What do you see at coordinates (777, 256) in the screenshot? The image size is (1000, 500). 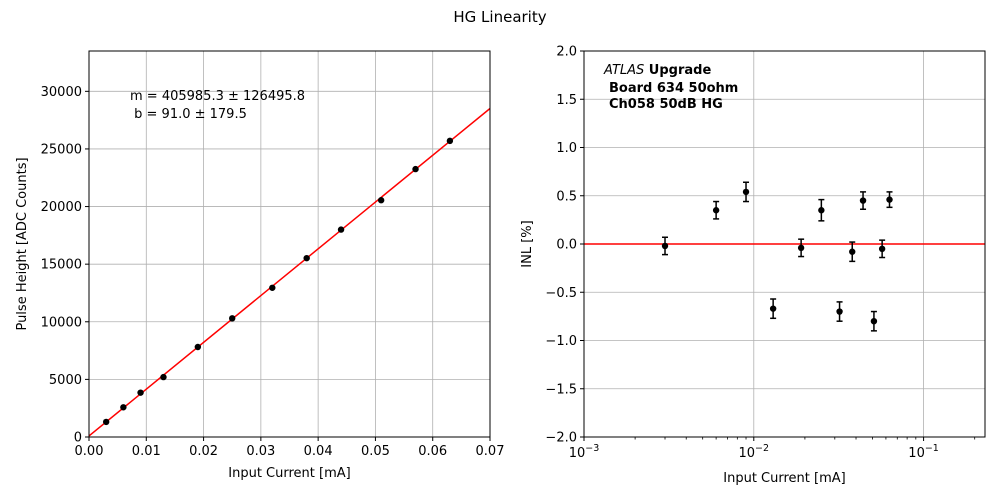 I see `right-data-points` at bounding box center [777, 256].